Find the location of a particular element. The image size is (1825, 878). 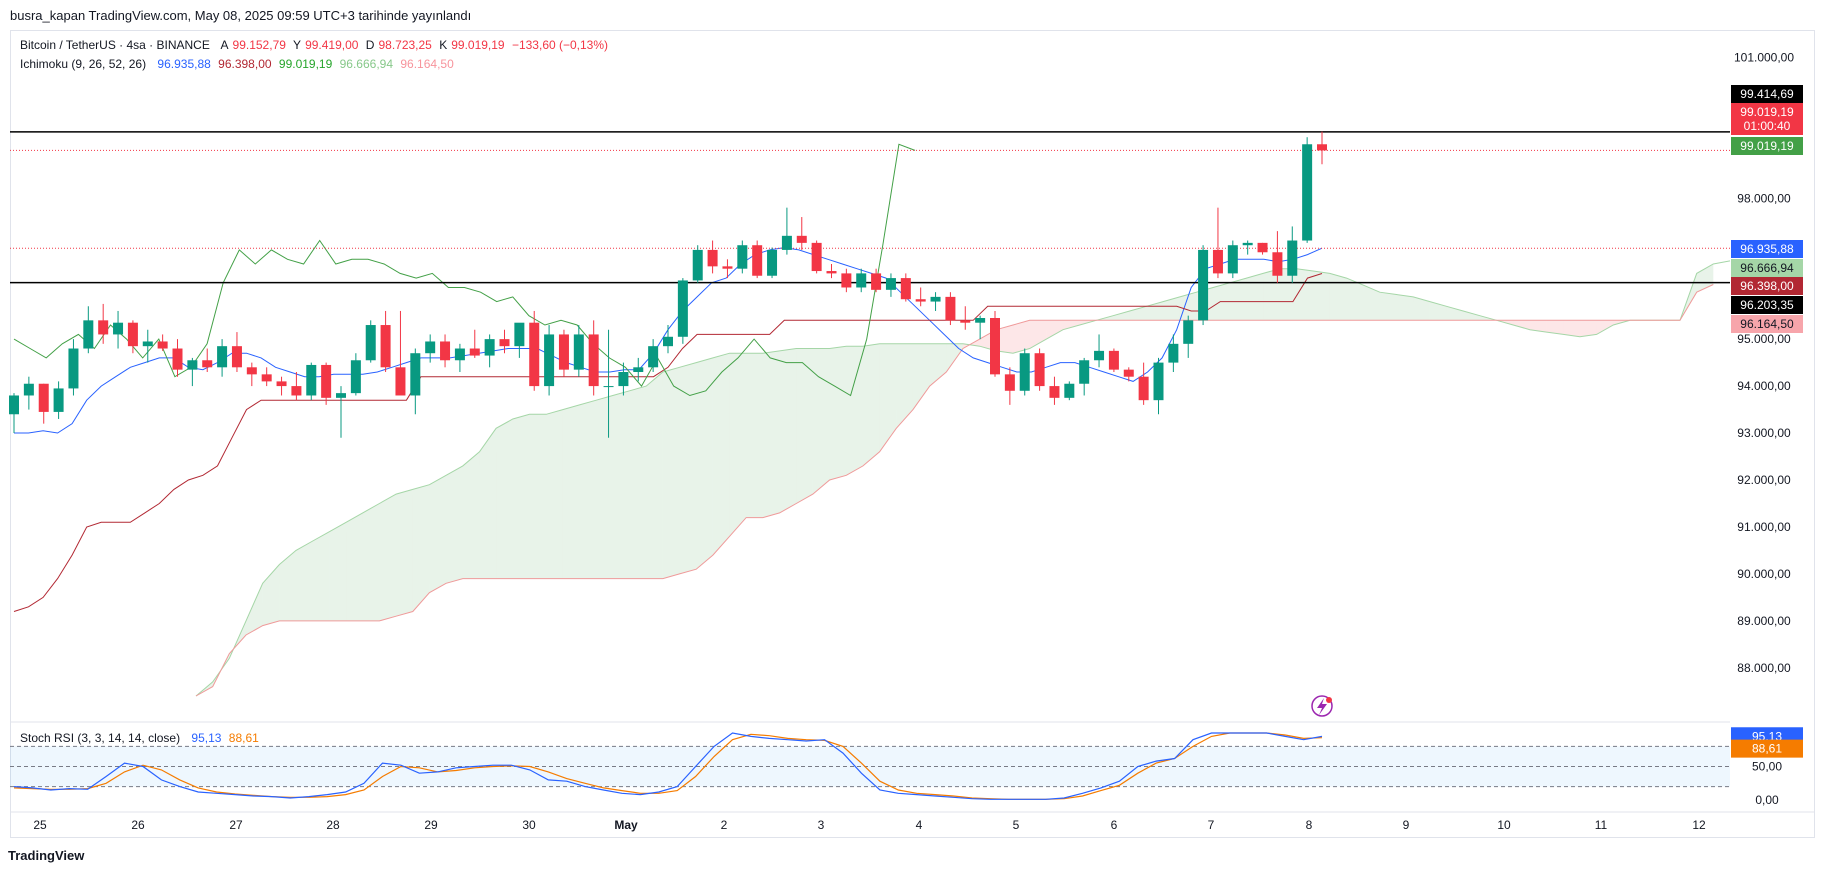

y-tick-label: 92.000,00 is located at coordinates (1764, 480).